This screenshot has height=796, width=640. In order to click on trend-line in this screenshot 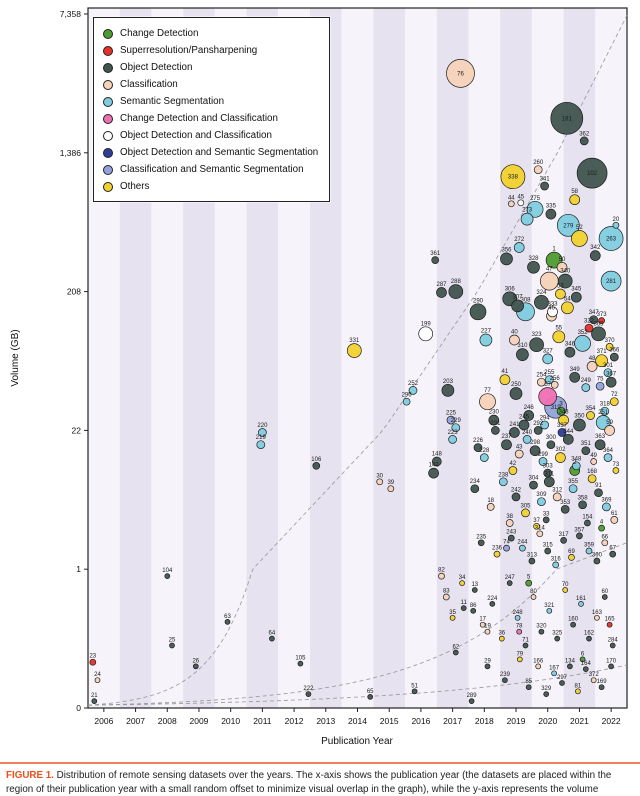, I will do `click(357, 685)`.